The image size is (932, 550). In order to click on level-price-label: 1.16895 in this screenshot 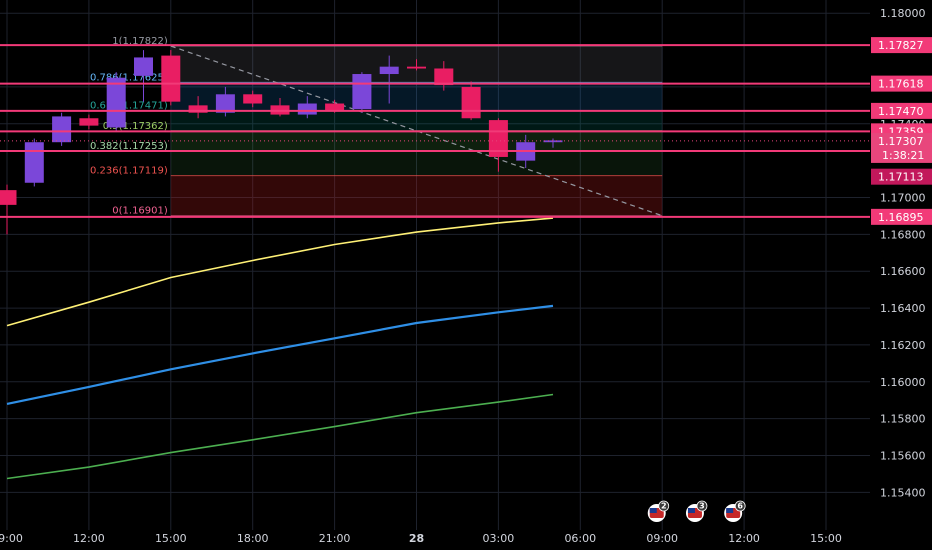, I will do `click(901, 217)`.